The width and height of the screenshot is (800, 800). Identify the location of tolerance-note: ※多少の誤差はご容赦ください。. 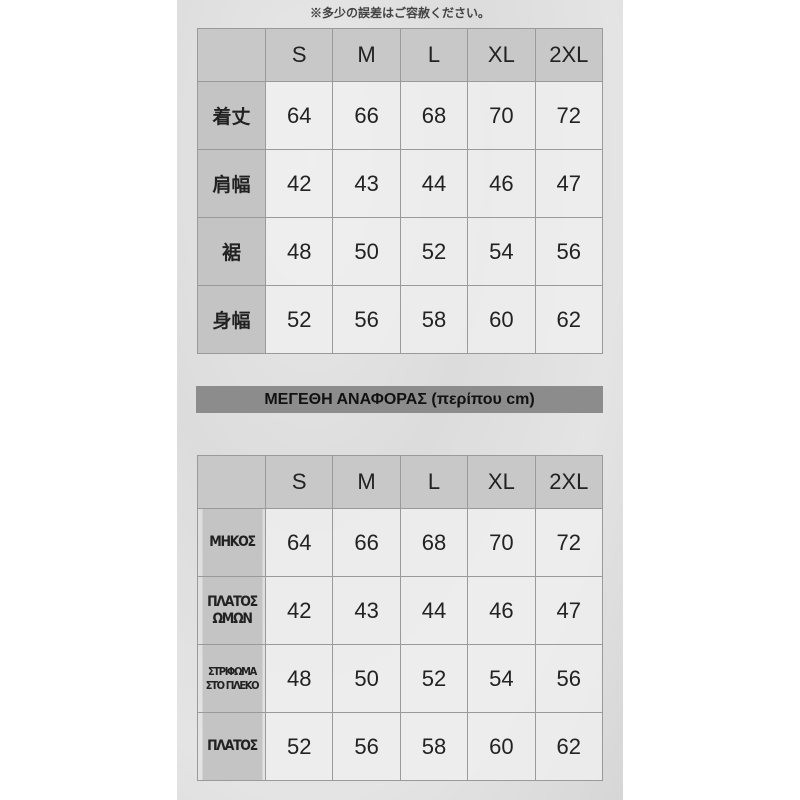
(399, 13).